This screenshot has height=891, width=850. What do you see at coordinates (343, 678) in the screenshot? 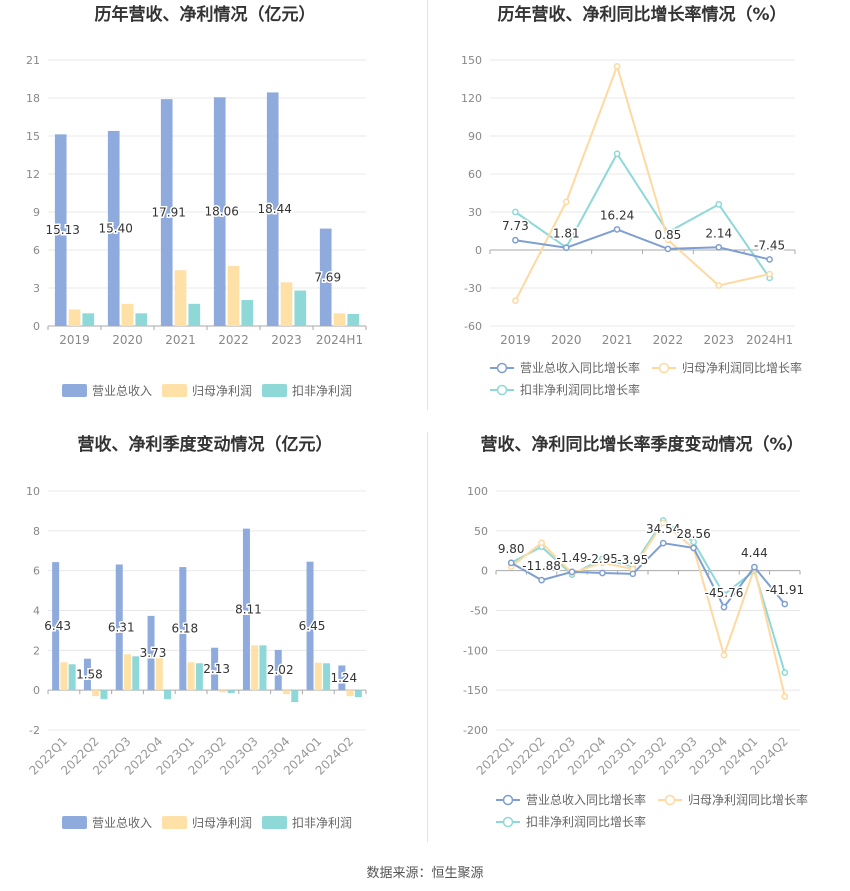
I see `bar-data-label: 1.24` at bounding box center [343, 678].